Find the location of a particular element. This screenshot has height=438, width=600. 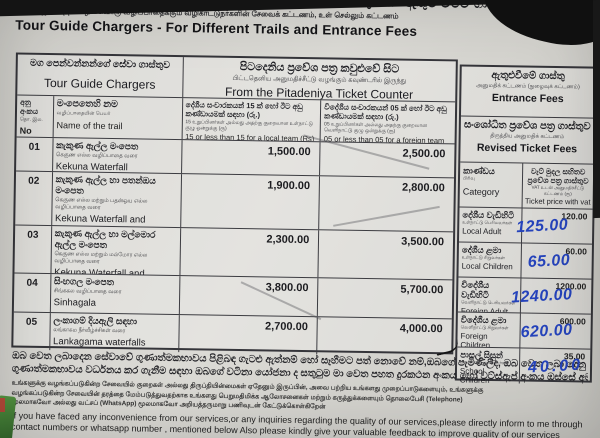

revised-fees-tamil: திருத்திய அனுமதிக் கட்டணம் is located at coordinates (527, 136).